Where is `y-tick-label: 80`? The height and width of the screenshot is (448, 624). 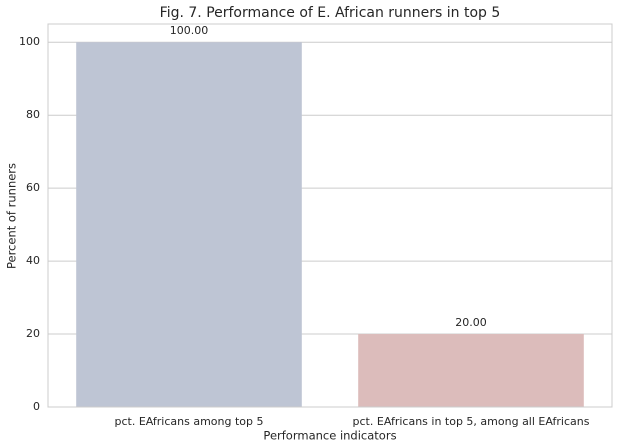 y-tick-label: 80 is located at coordinates (33, 114).